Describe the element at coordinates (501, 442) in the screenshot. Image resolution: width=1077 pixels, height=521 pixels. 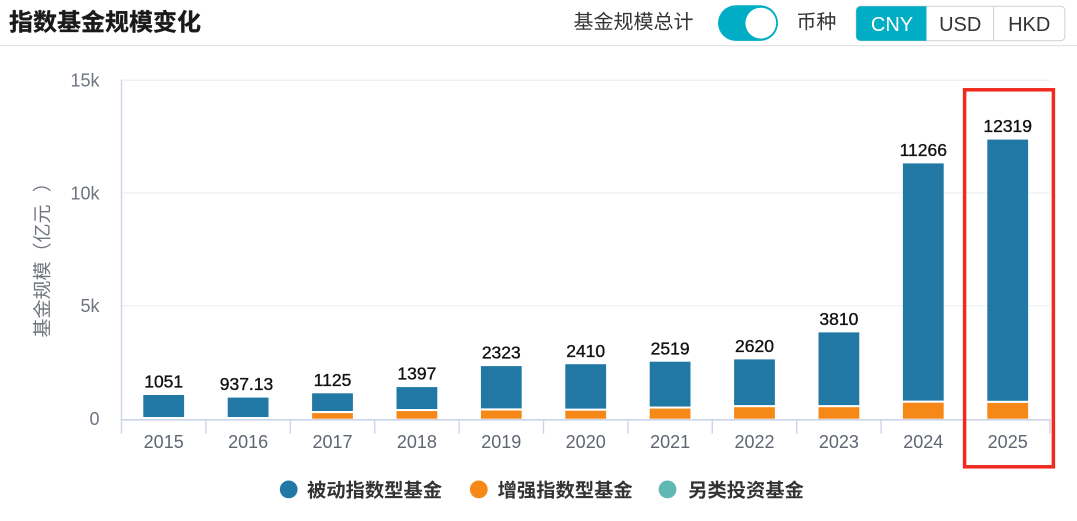
I see `svg-text: 2019` at that location.